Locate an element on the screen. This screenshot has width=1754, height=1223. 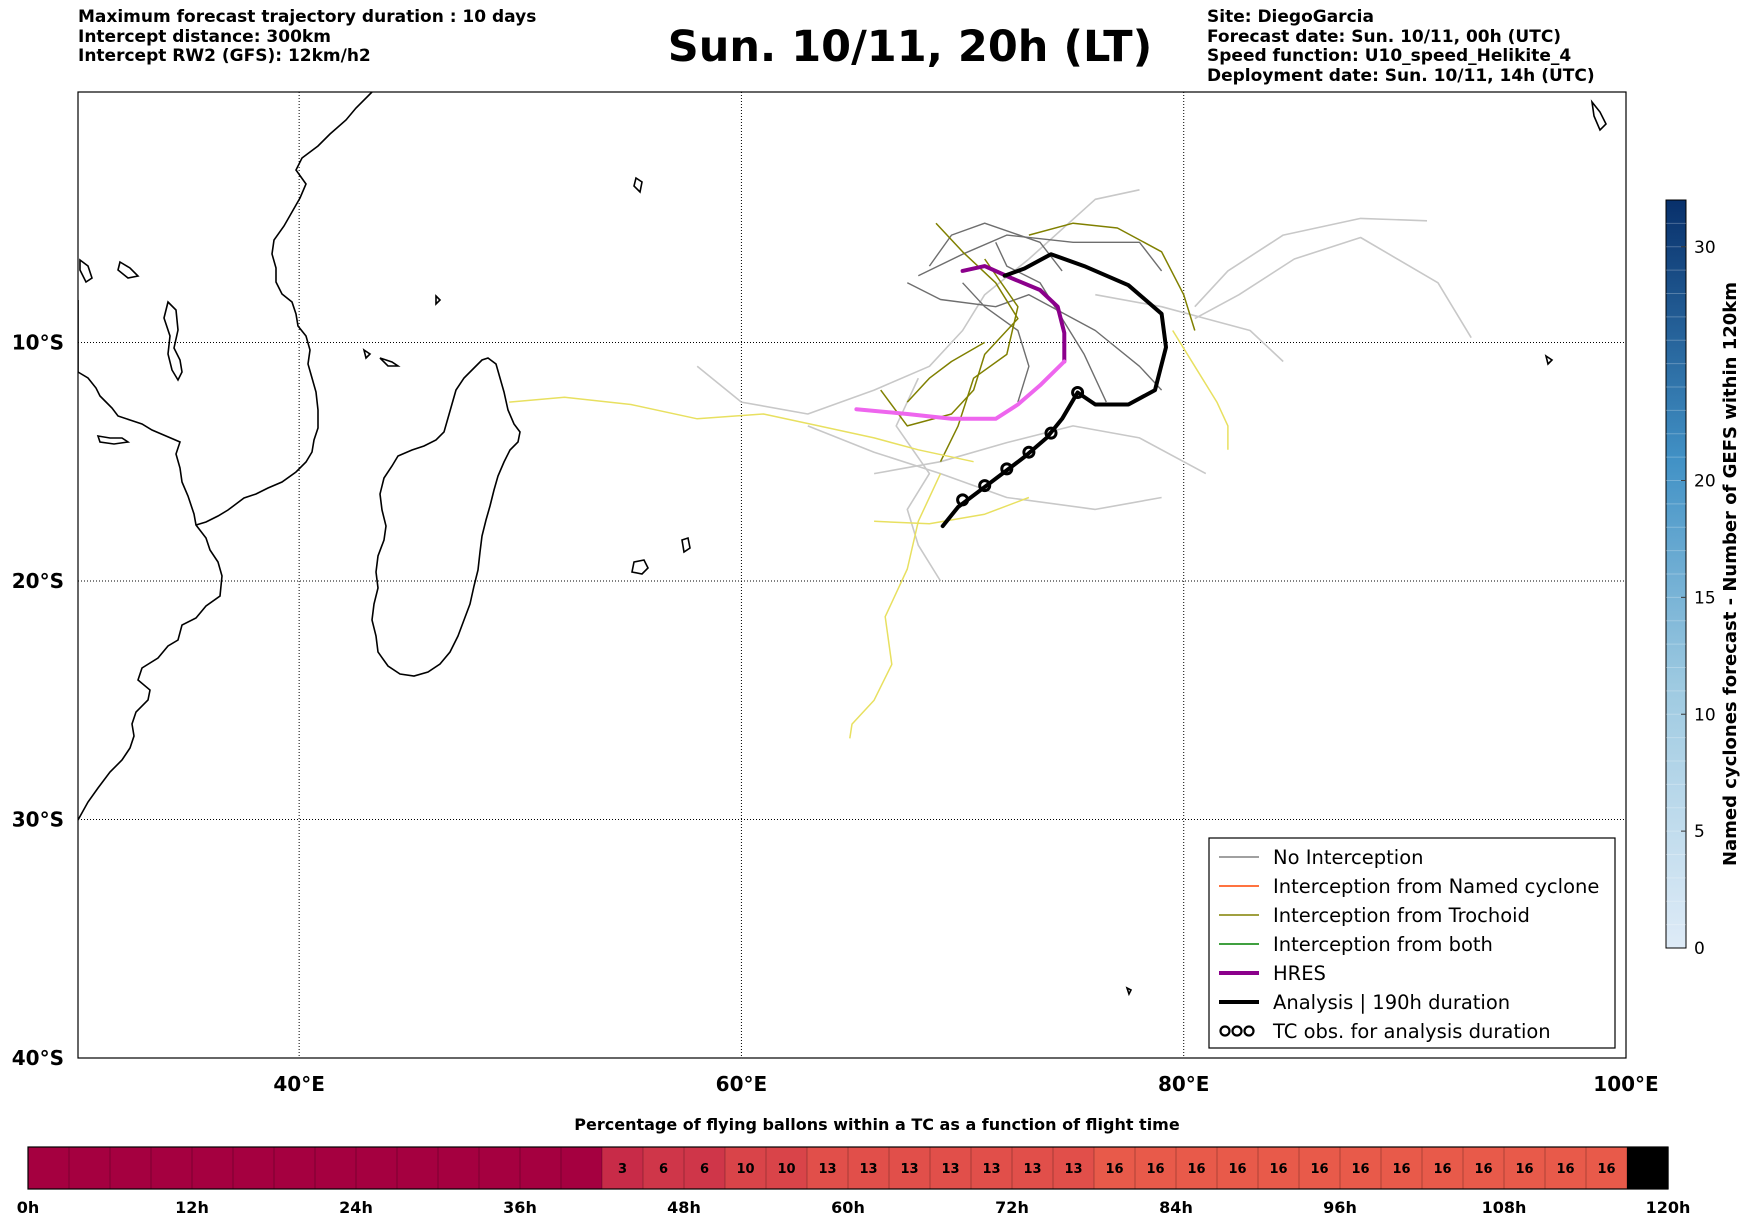
lat-tick-label: 40°S is located at coordinates (38, 1058).